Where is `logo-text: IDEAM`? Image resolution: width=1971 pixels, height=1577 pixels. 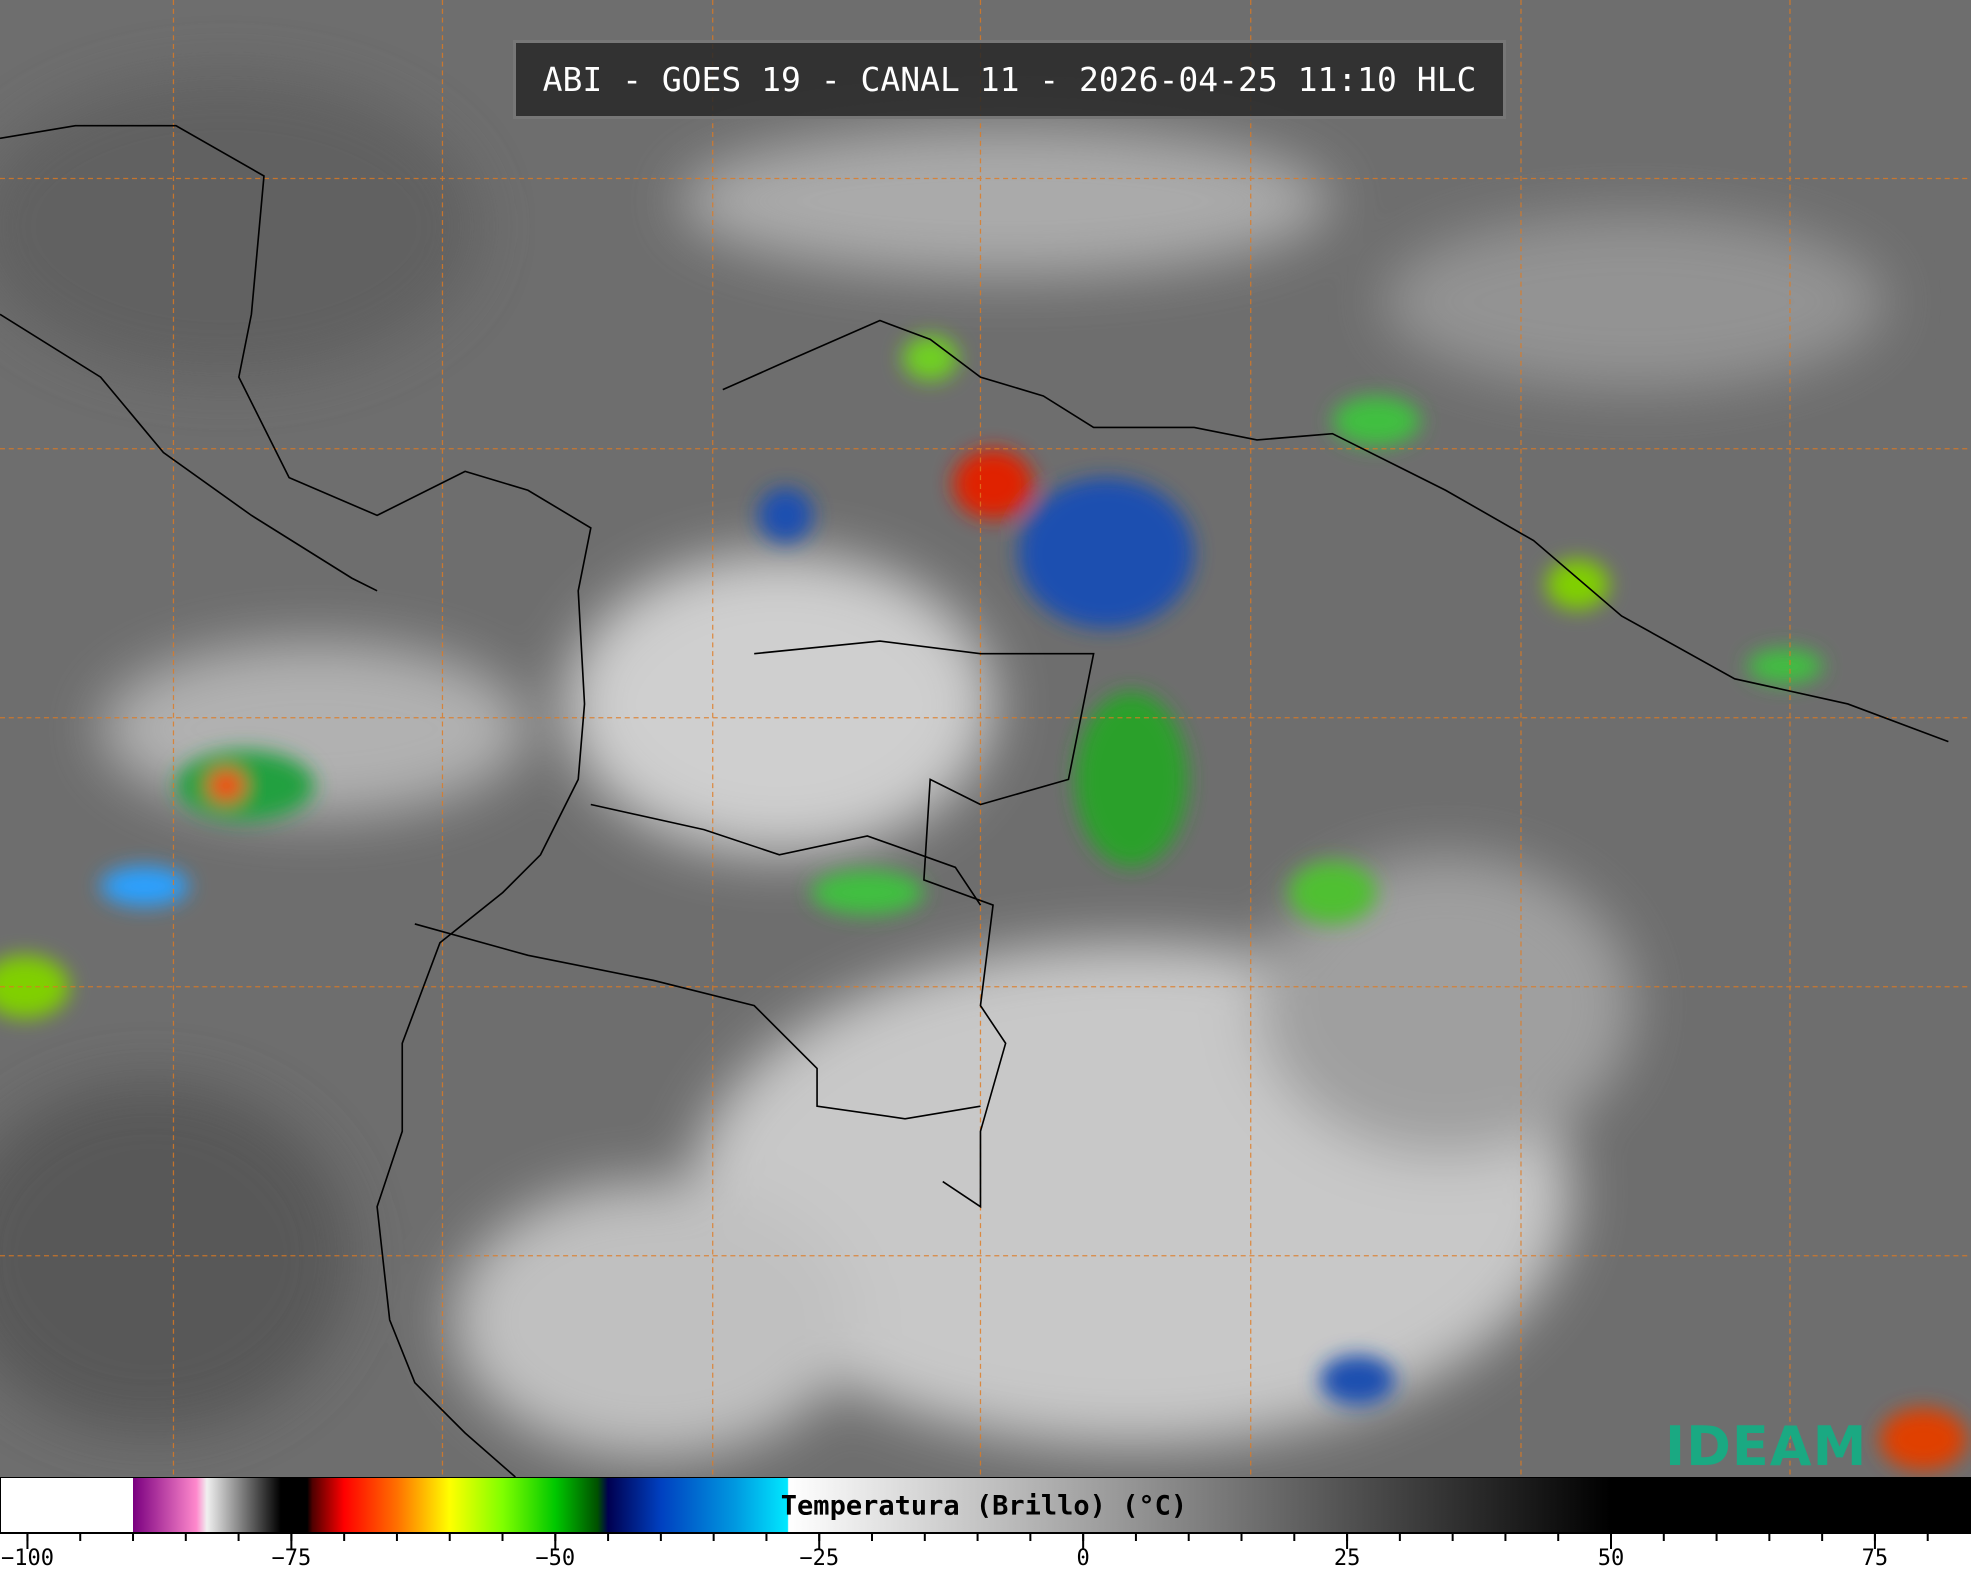 logo-text: IDEAM is located at coordinates (1766, 1446).